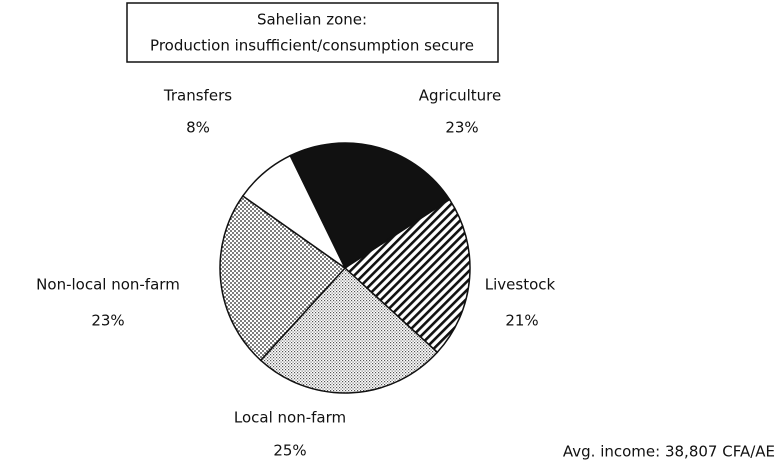  What do you see at coordinates (669, 452) in the screenshot?
I see `annotation: Avg. income: 38,807 CFA/AE` at bounding box center [669, 452].